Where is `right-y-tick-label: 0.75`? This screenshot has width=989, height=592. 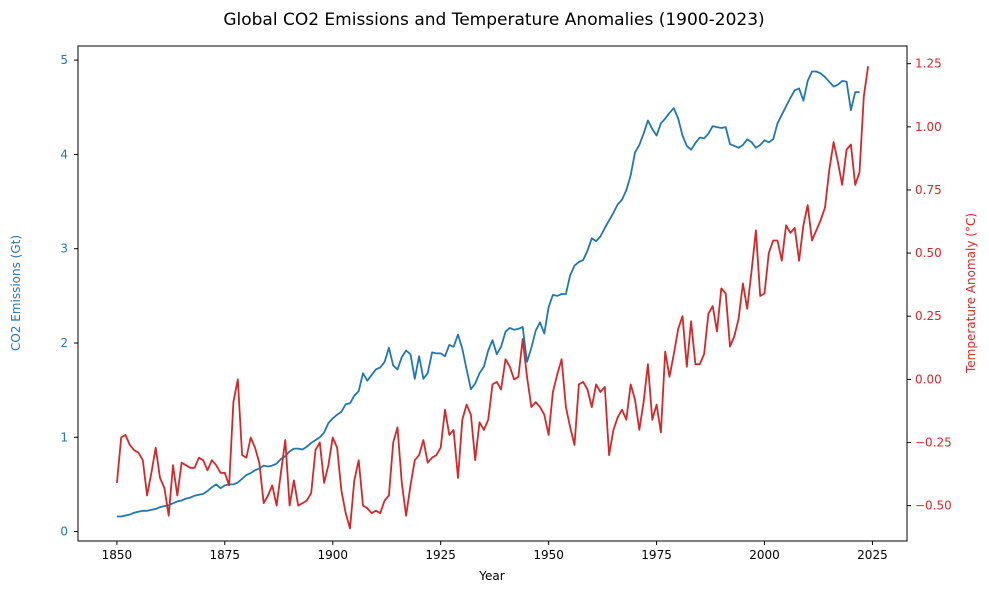 right-y-tick-label: 0.75 is located at coordinates (928, 190).